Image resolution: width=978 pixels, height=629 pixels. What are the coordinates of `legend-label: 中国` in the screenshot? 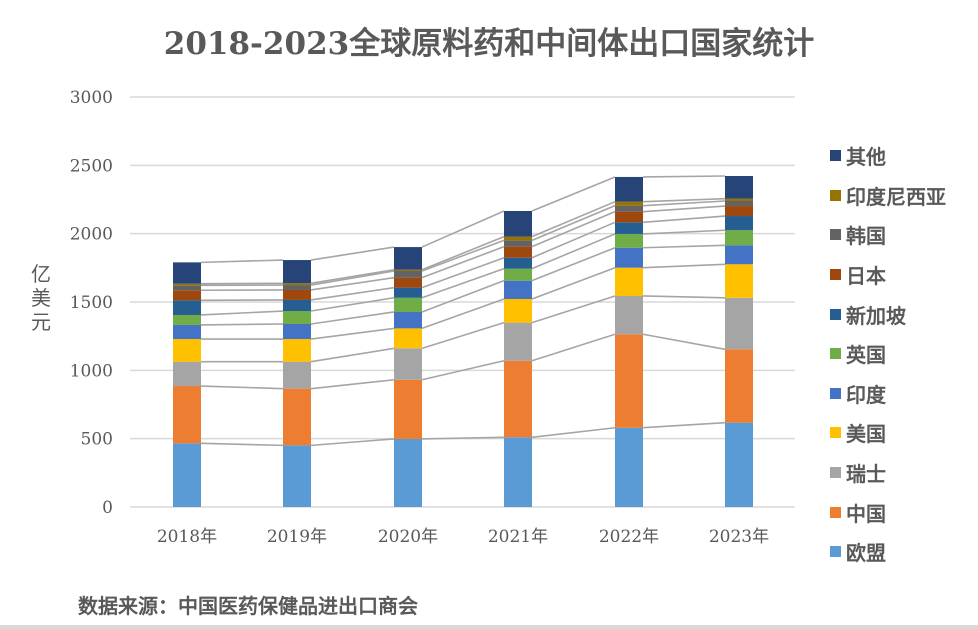 It's located at (866, 513).